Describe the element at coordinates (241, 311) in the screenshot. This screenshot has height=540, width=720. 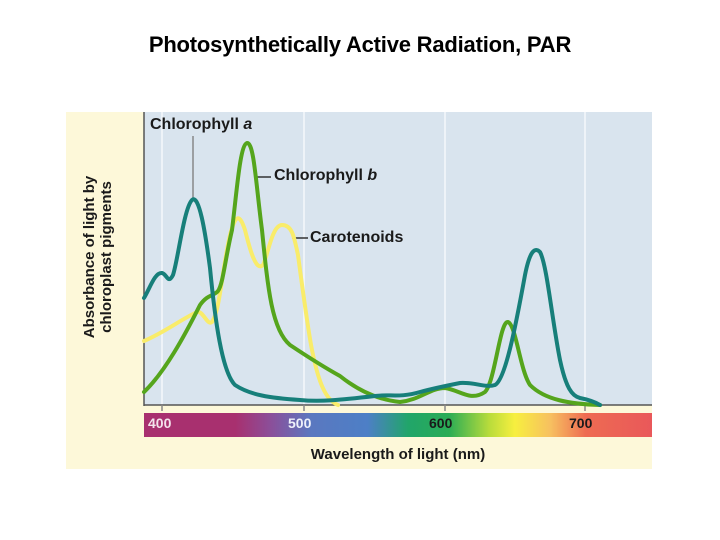
I see `carotenoids-curve` at that location.